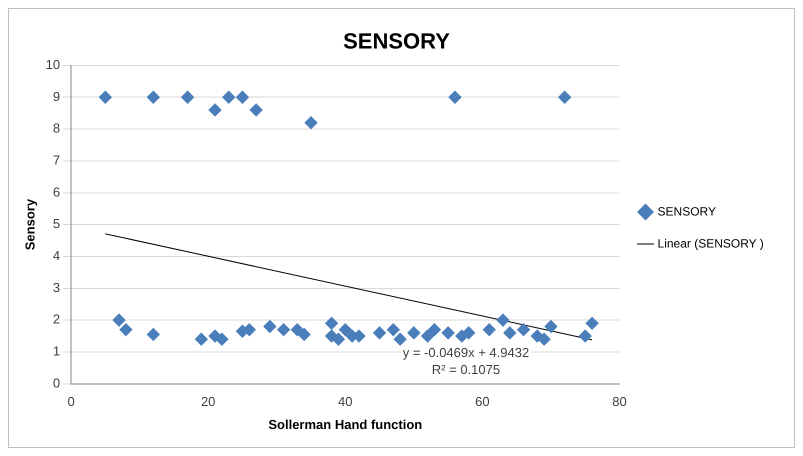  What do you see at coordinates (56, 287) in the screenshot?
I see `y-tick-label: 3` at bounding box center [56, 287].